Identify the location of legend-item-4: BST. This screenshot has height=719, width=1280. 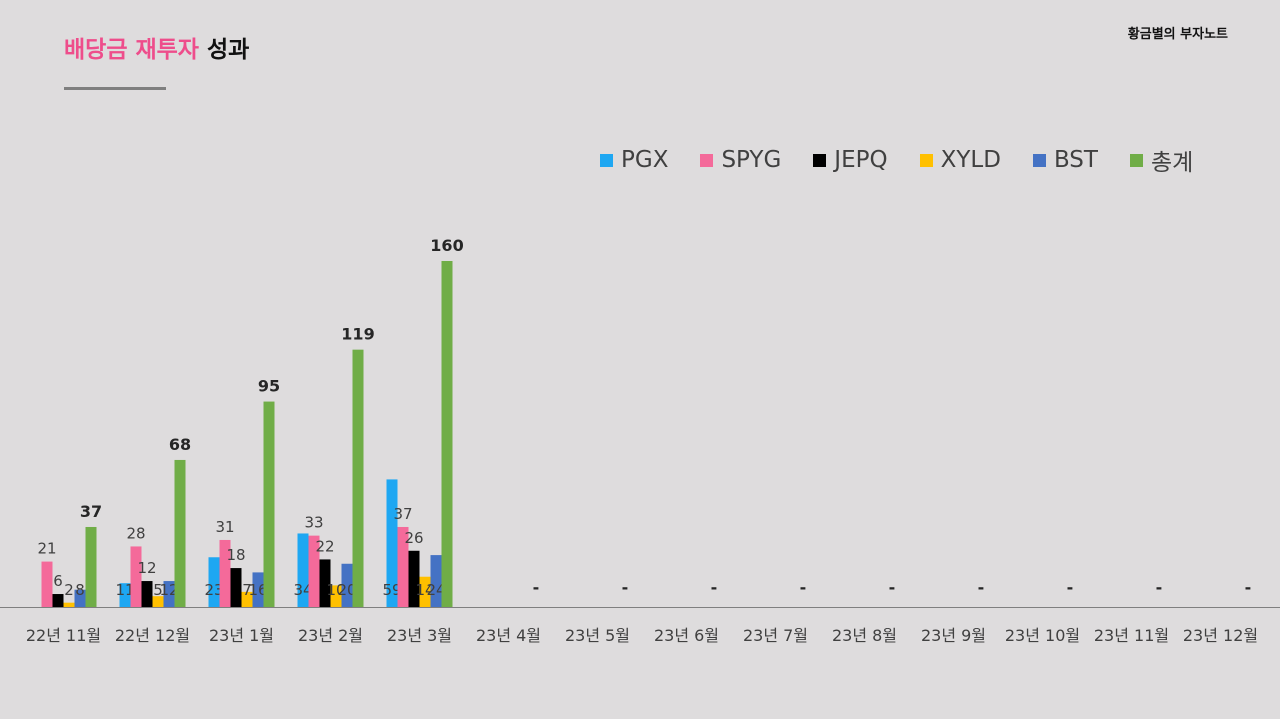
(1065, 160).